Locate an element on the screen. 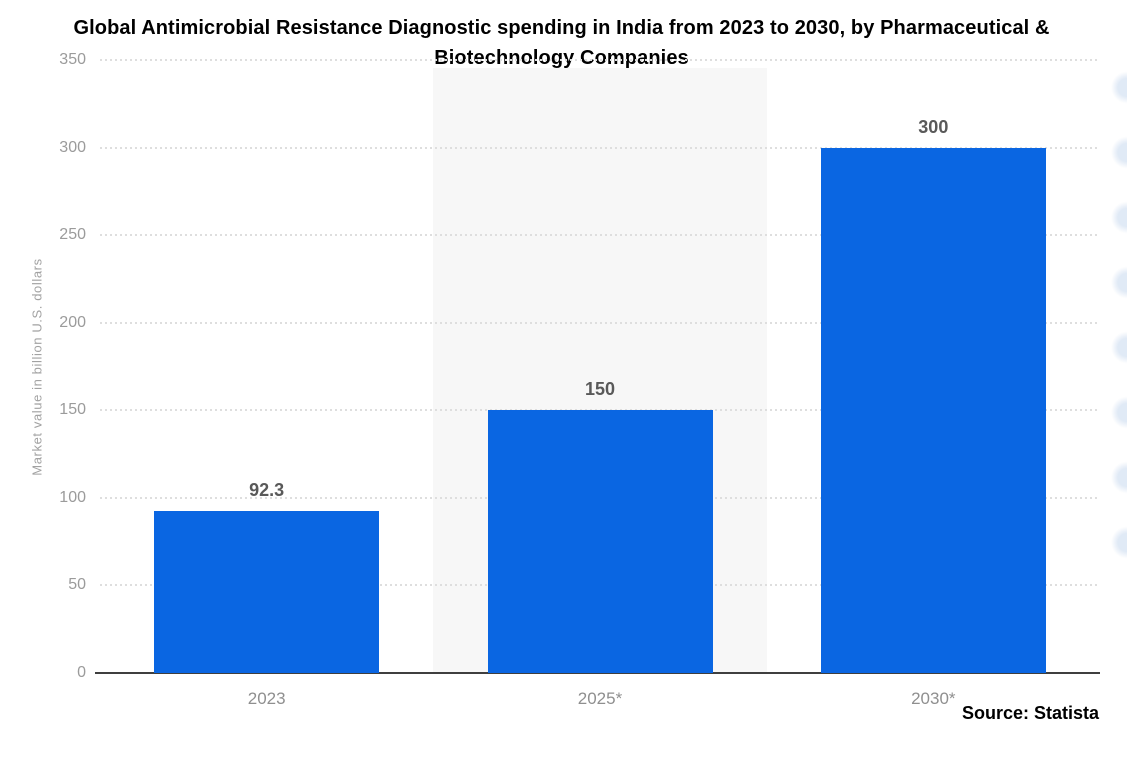 Image resolution: width=1127 pixels, height=757 pixels. value-label-2025*: 150 is located at coordinates (600, 389).